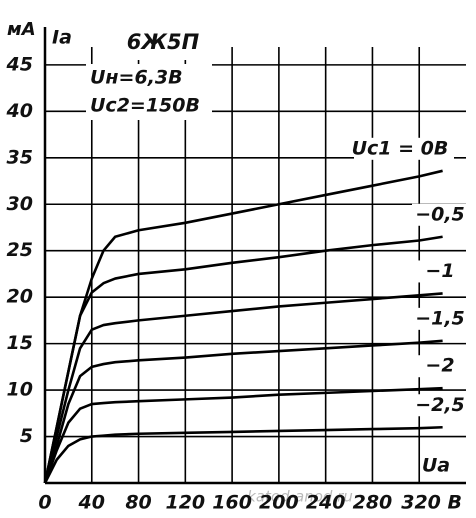 The height and width of the screenshot is (518, 476). I want to click on legend-label: −1, so click(439, 271).